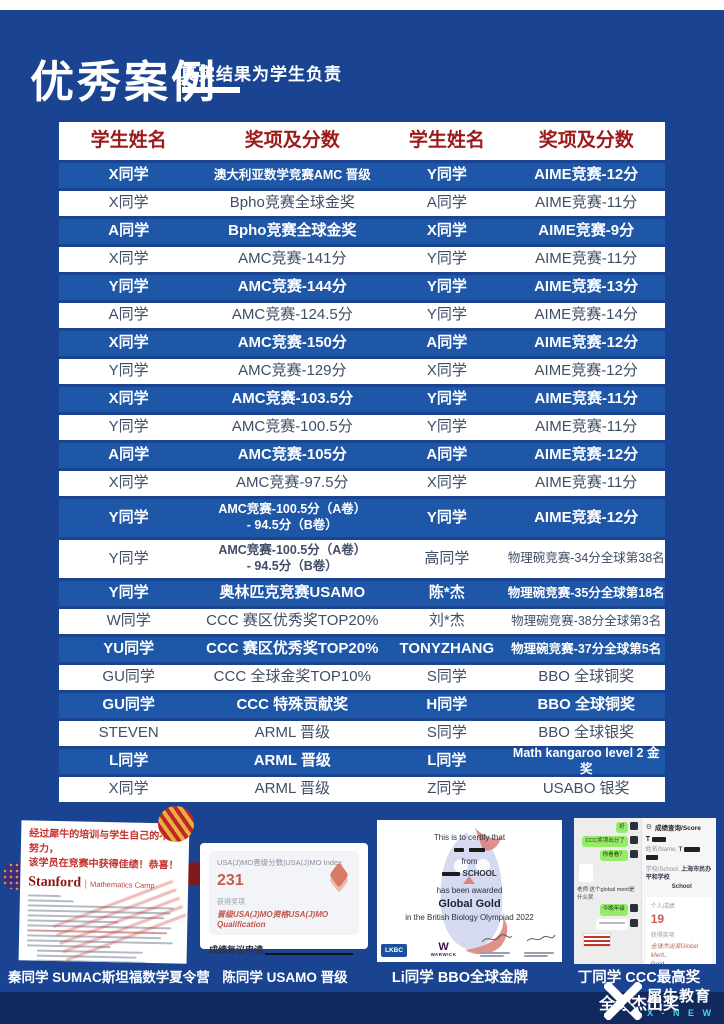  What do you see at coordinates (607, 924) in the screenshot?
I see `chat-row` at bounding box center [607, 924].